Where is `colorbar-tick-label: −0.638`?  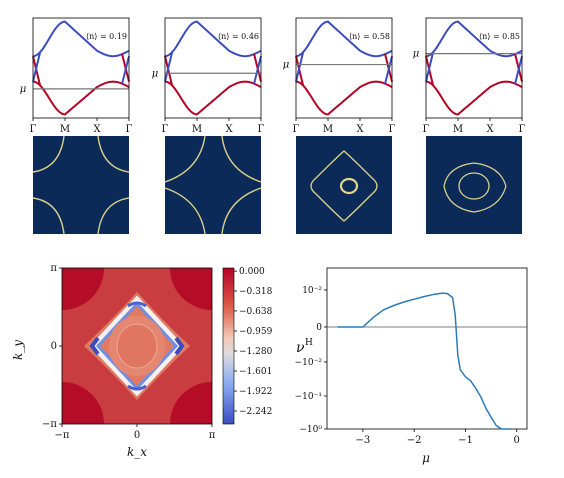
colorbar-tick-label: −0.638 is located at coordinates (256, 312).